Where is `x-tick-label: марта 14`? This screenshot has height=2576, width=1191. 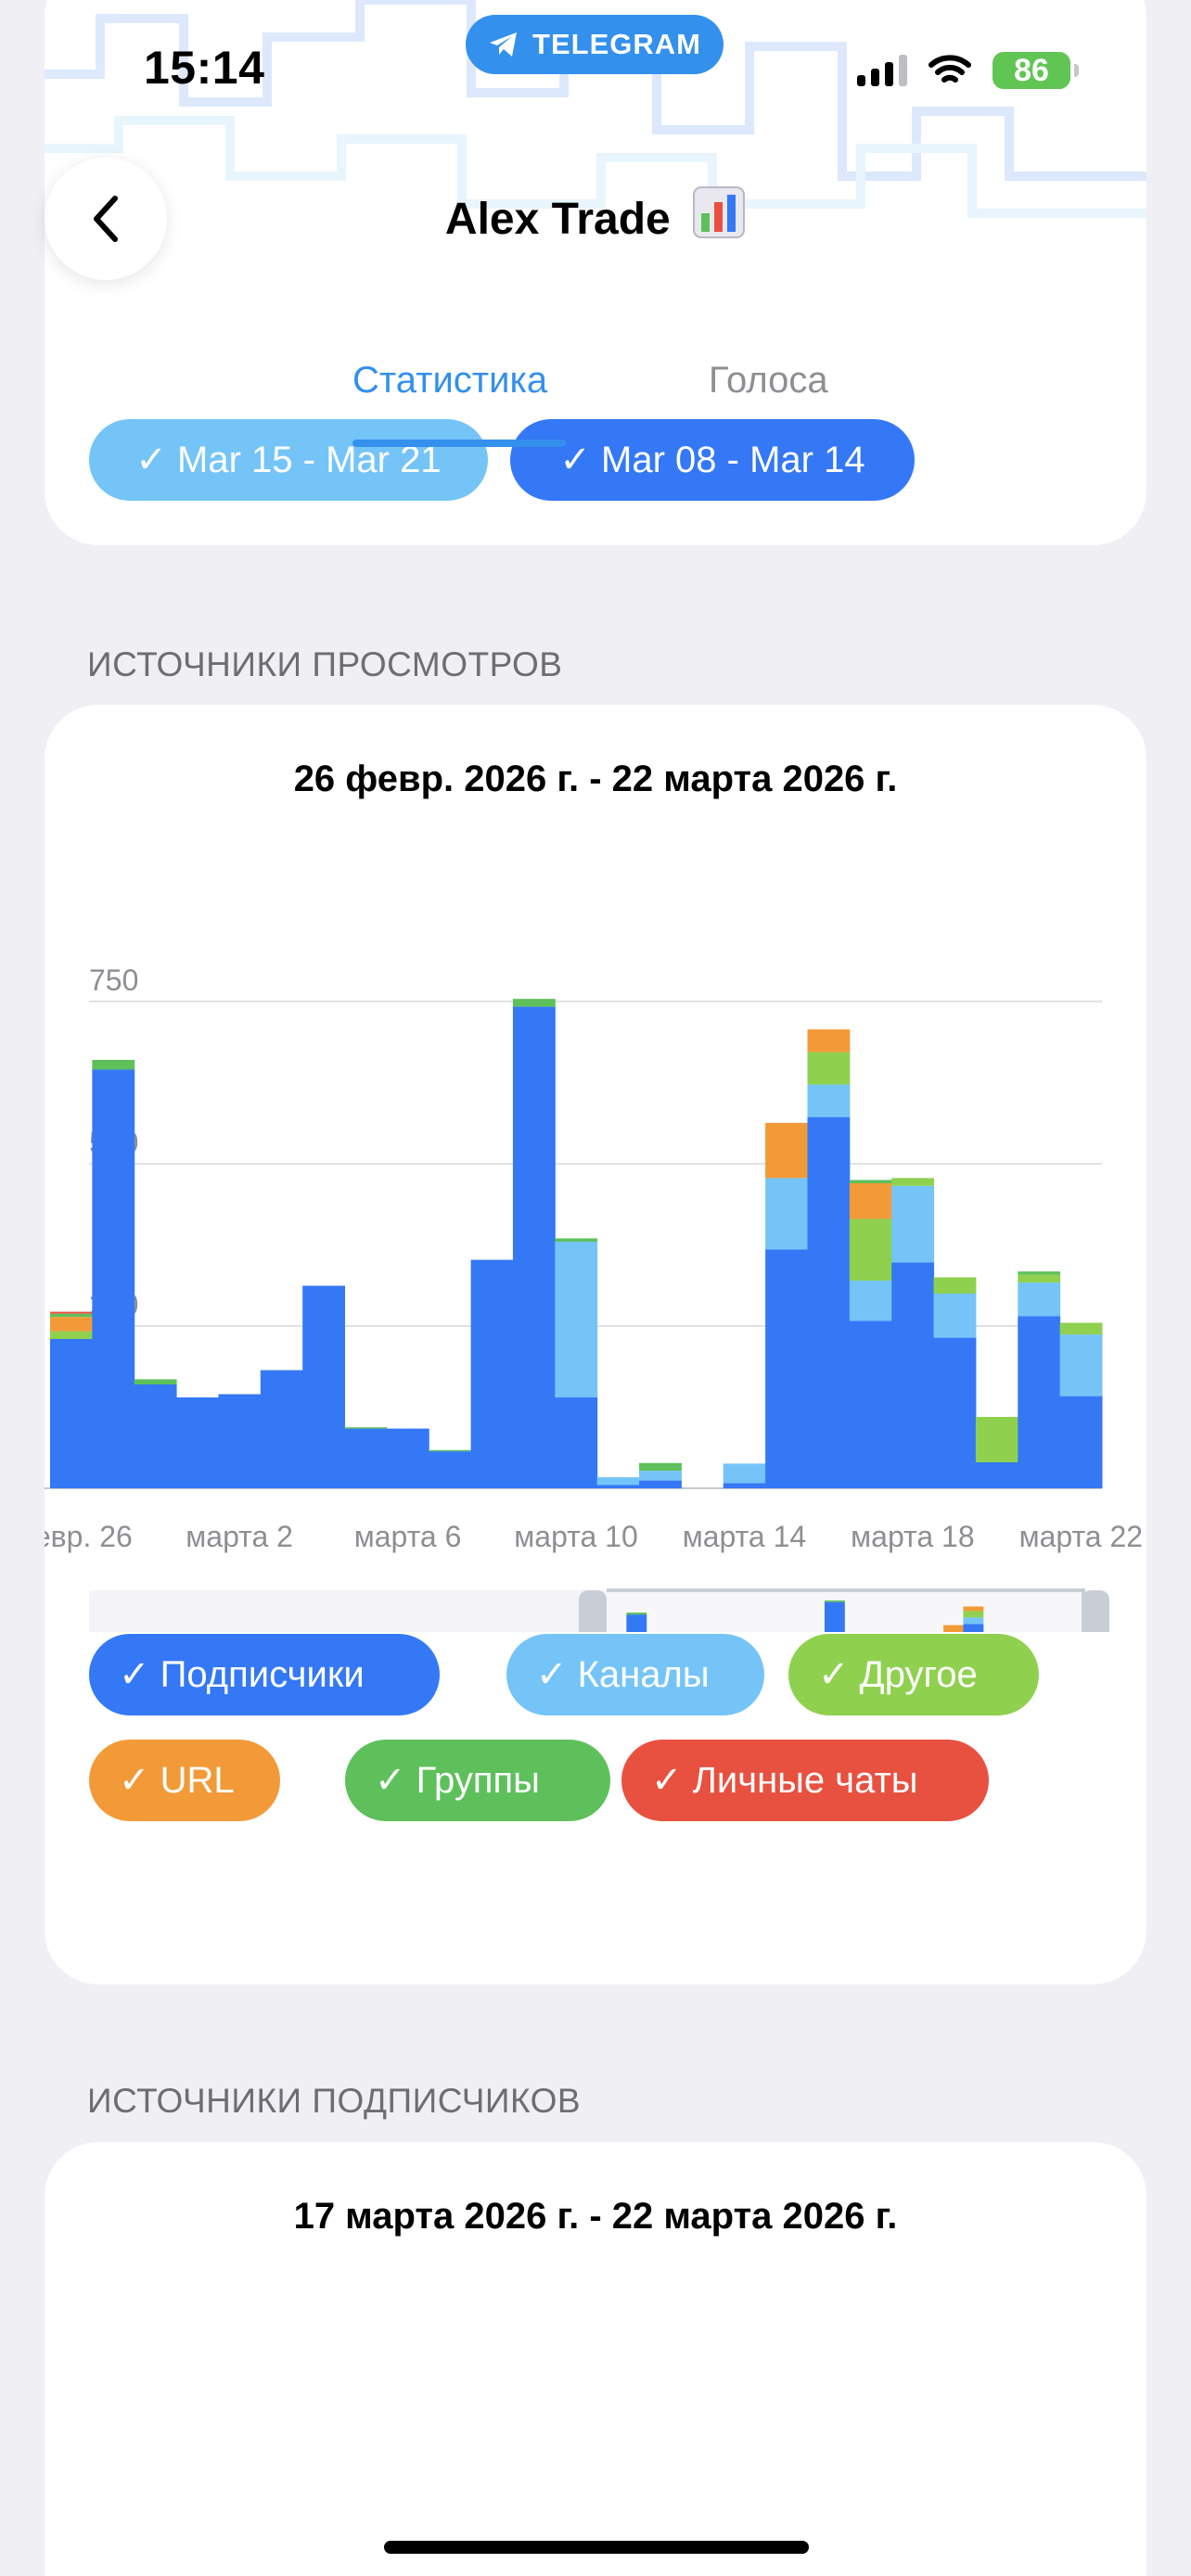
x-tick-label: марта 14 is located at coordinates (744, 1537).